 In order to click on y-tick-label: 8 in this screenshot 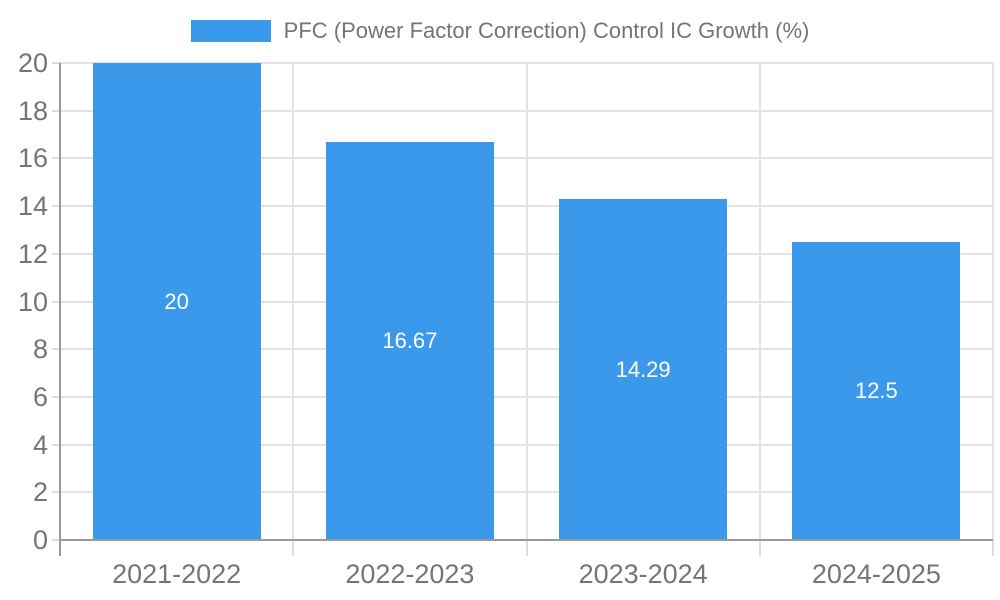, I will do `click(40, 349)`.